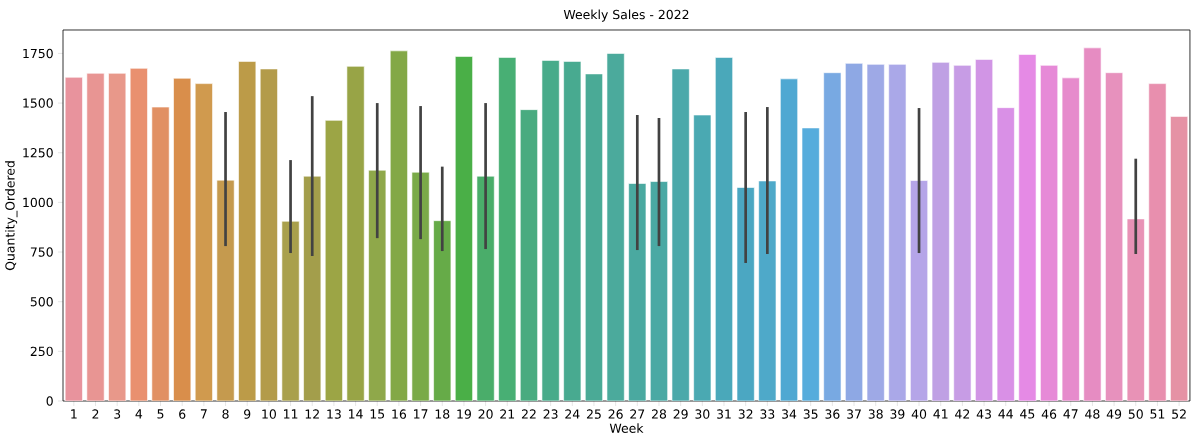 This screenshot has height=447, width=1199. I want to click on x-tick-label: 14, so click(356, 414).